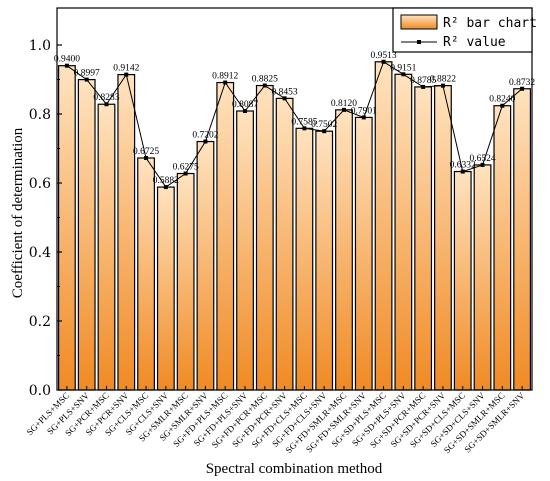 This screenshot has width=550, height=481. Describe the element at coordinates (463, 166) in the screenshot. I see `data-label-21: 0.6332` at that location.